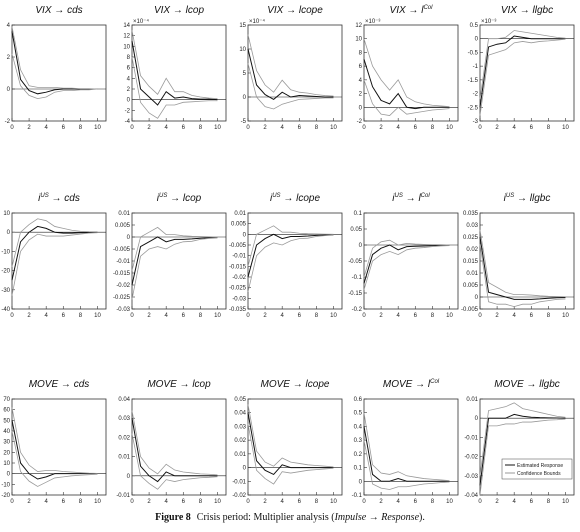  I want to click on y-tick-label: 0.1, so click(358, 214).